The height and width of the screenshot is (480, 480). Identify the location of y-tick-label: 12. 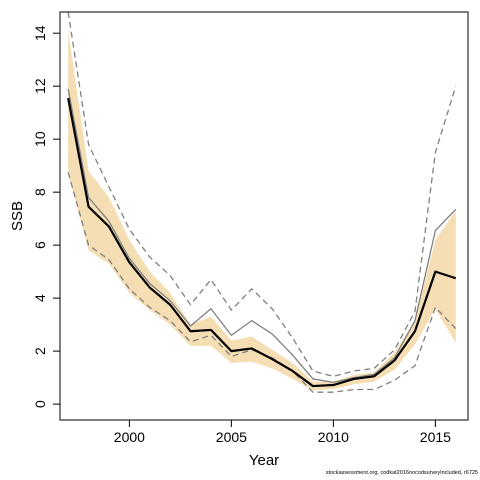
(40, 86).